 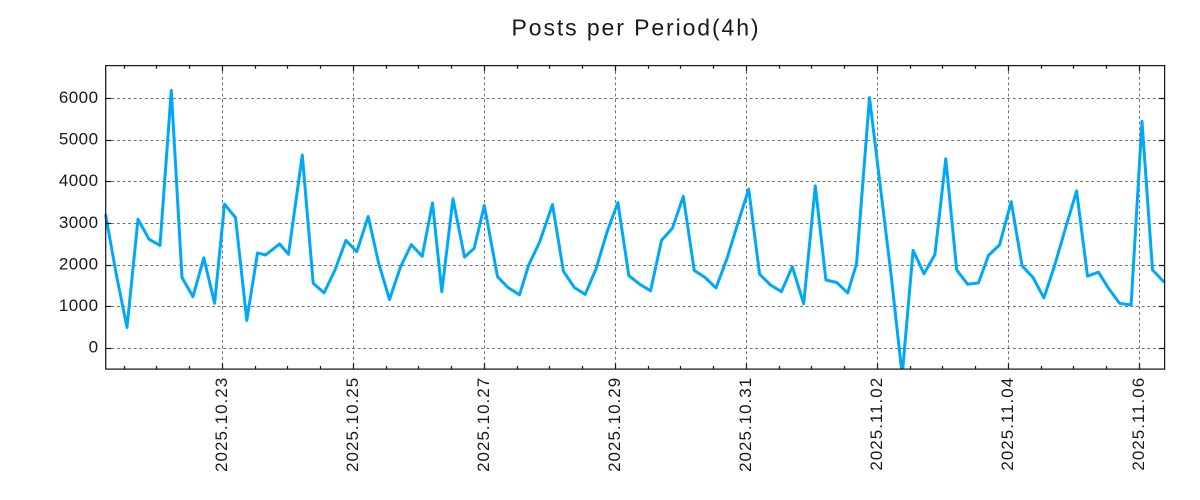 What do you see at coordinates (1138, 424) in the screenshot?
I see `svg-text: 2025.11.06` at bounding box center [1138, 424].